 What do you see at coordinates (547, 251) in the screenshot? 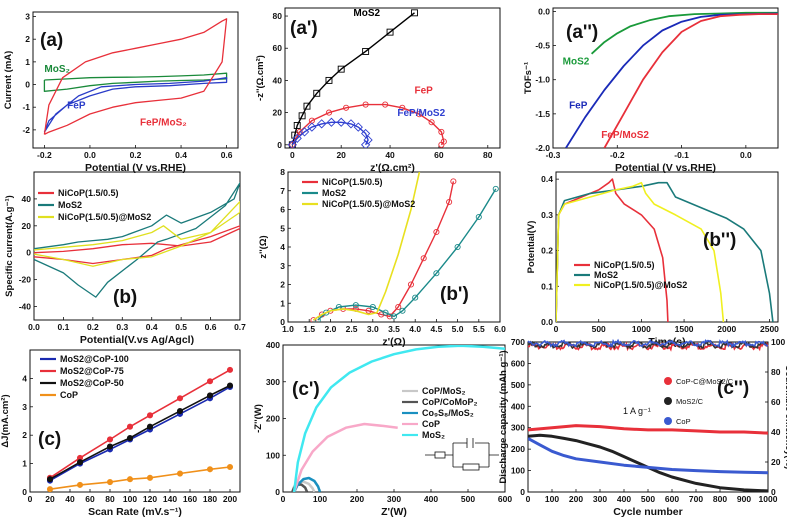
I see `y-tick-label: 0.2` at bounding box center [547, 251].